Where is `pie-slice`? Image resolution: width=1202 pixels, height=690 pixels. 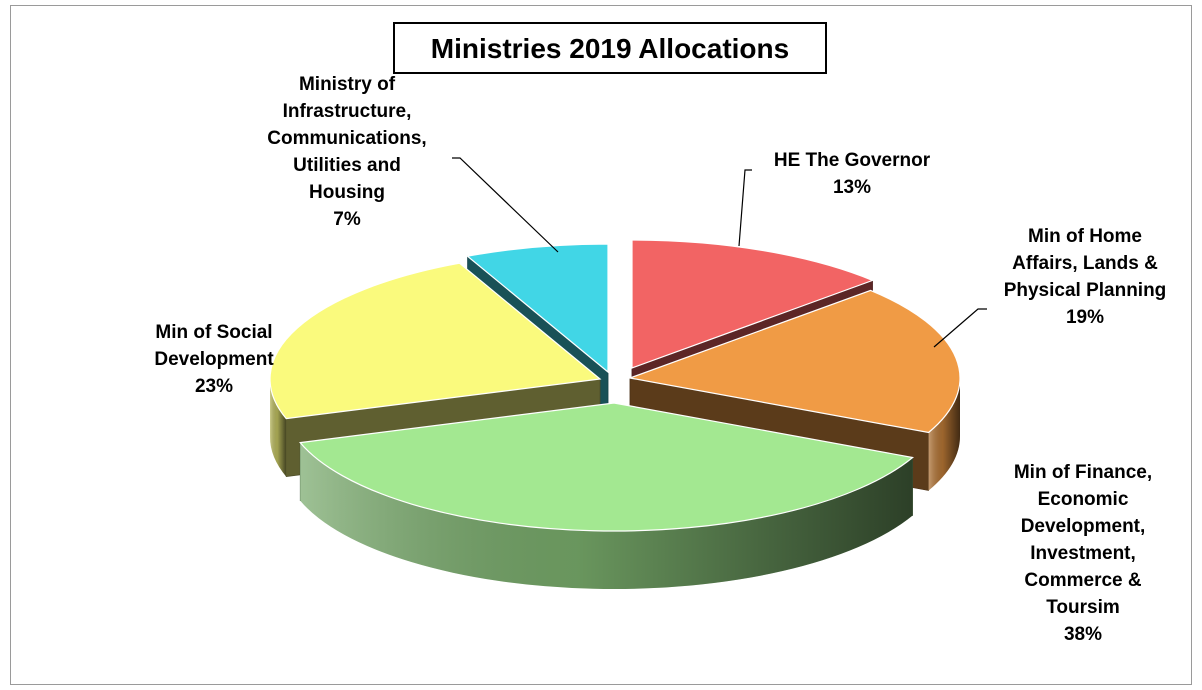 pie-slice is located at coordinates (606, 495).